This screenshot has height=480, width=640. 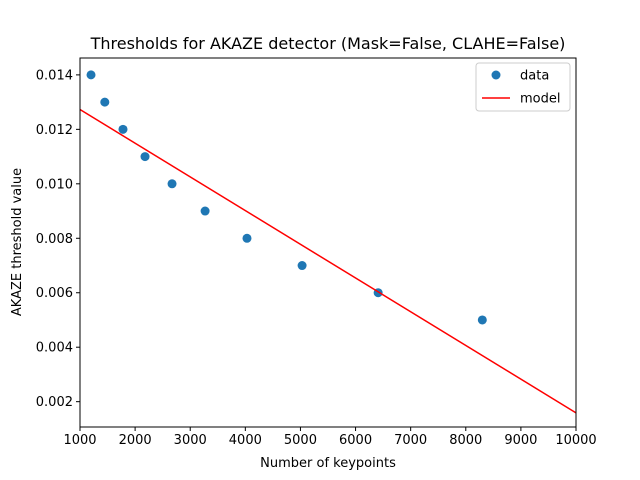 What do you see at coordinates (245, 440) in the screenshot?
I see `x-tick-label: 4000` at bounding box center [245, 440].